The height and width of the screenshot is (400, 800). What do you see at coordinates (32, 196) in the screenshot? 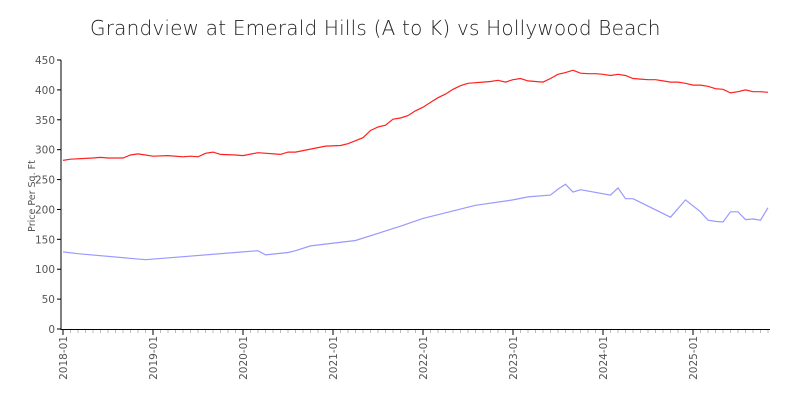
I see `y-axis-title: Price Per Sq. Ft` at bounding box center [32, 196].